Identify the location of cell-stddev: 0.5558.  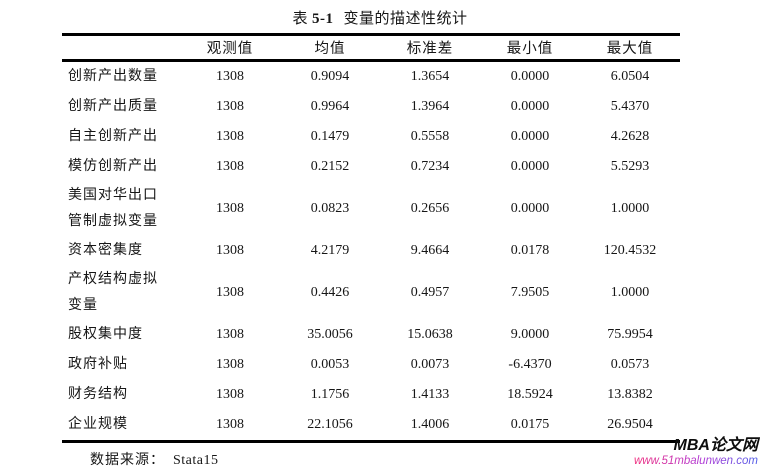
(430, 136).